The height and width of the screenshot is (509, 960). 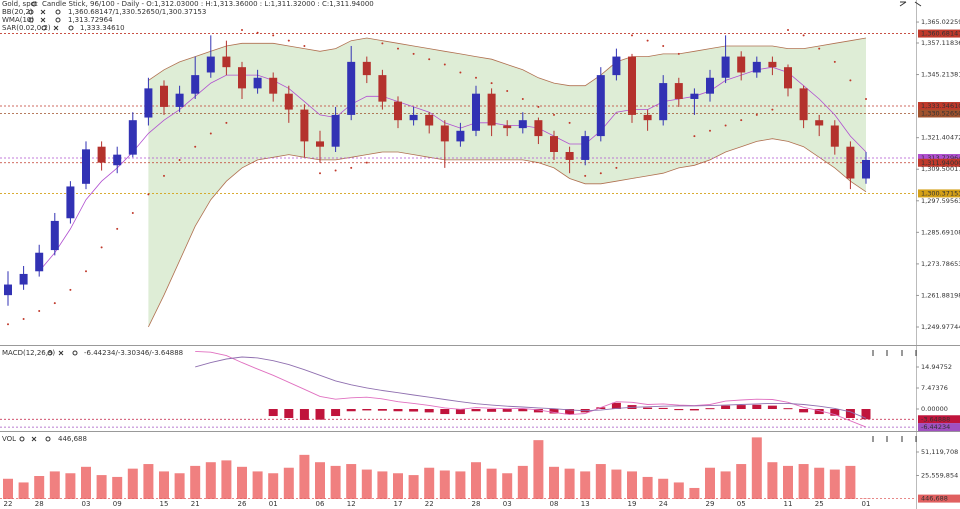 I want to click on indicator-name: WMA(10), so click(x=18, y=20).